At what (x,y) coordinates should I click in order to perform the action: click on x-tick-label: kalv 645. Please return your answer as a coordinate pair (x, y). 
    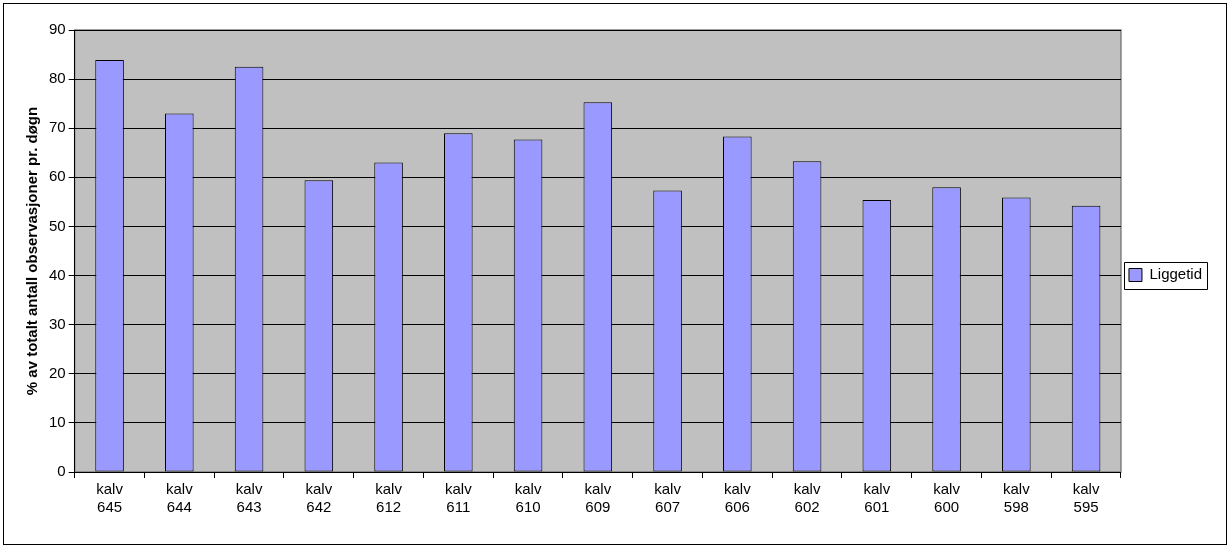
    Looking at the image, I should click on (110, 498).